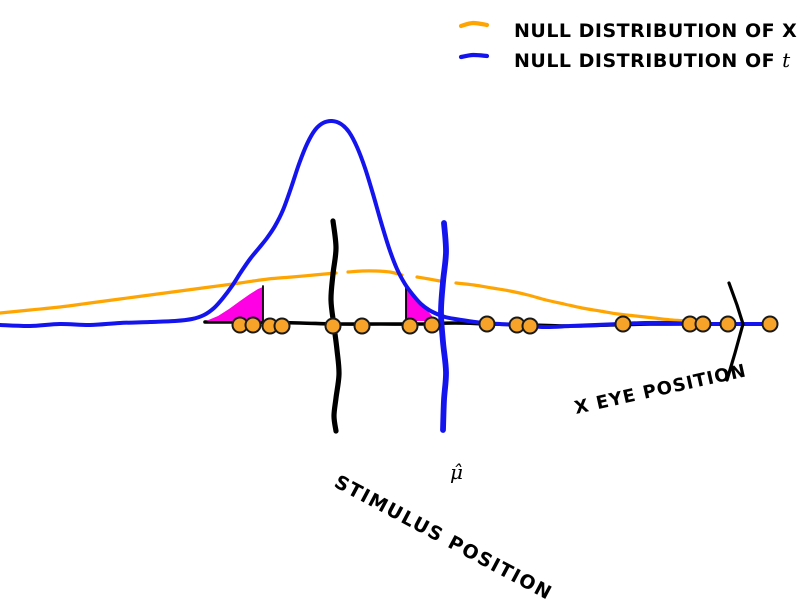 This screenshot has width=800, height=600. What do you see at coordinates (234, 304) in the screenshot?
I see `rejection-region-left` at bounding box center [234, 304].